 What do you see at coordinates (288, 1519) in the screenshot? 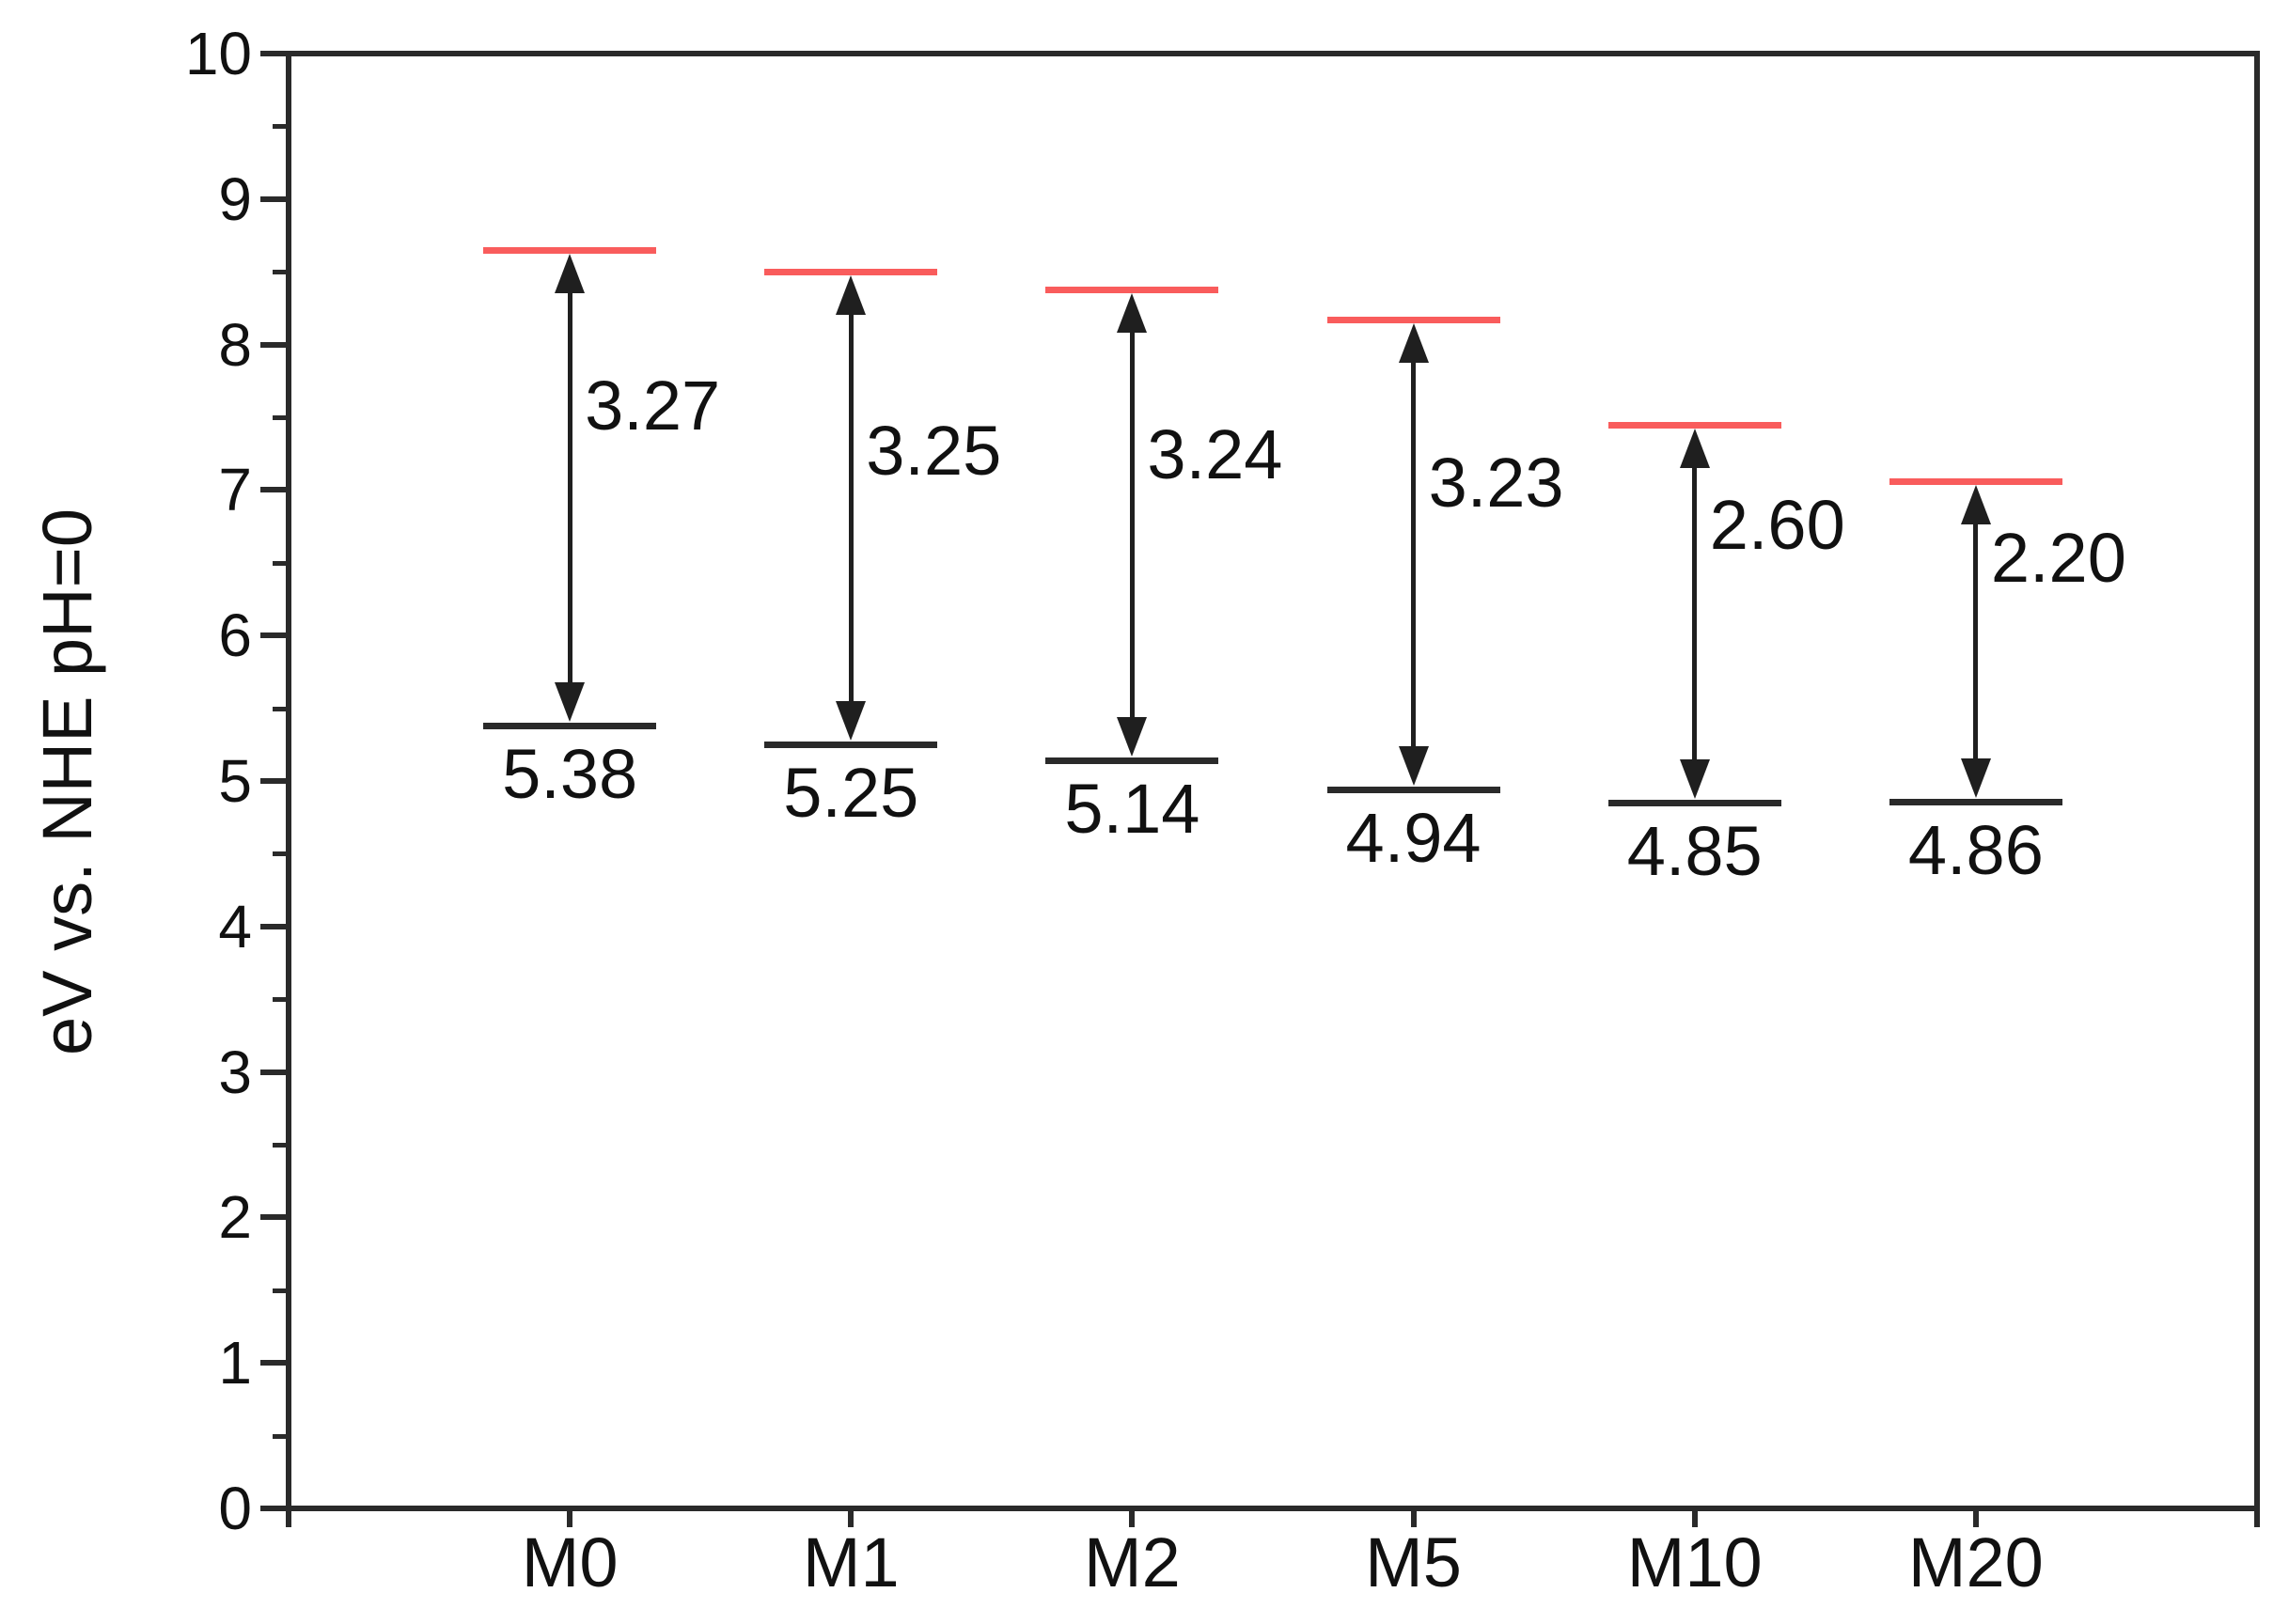
I see `frame-left-overhang` at bounding box center [288, 1519].